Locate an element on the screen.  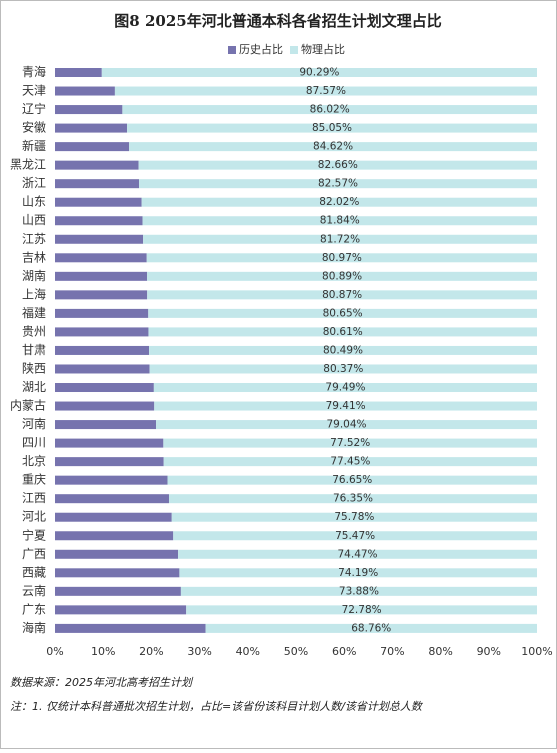
y-tick-label: 山西 is located at coordinates (34, 220).